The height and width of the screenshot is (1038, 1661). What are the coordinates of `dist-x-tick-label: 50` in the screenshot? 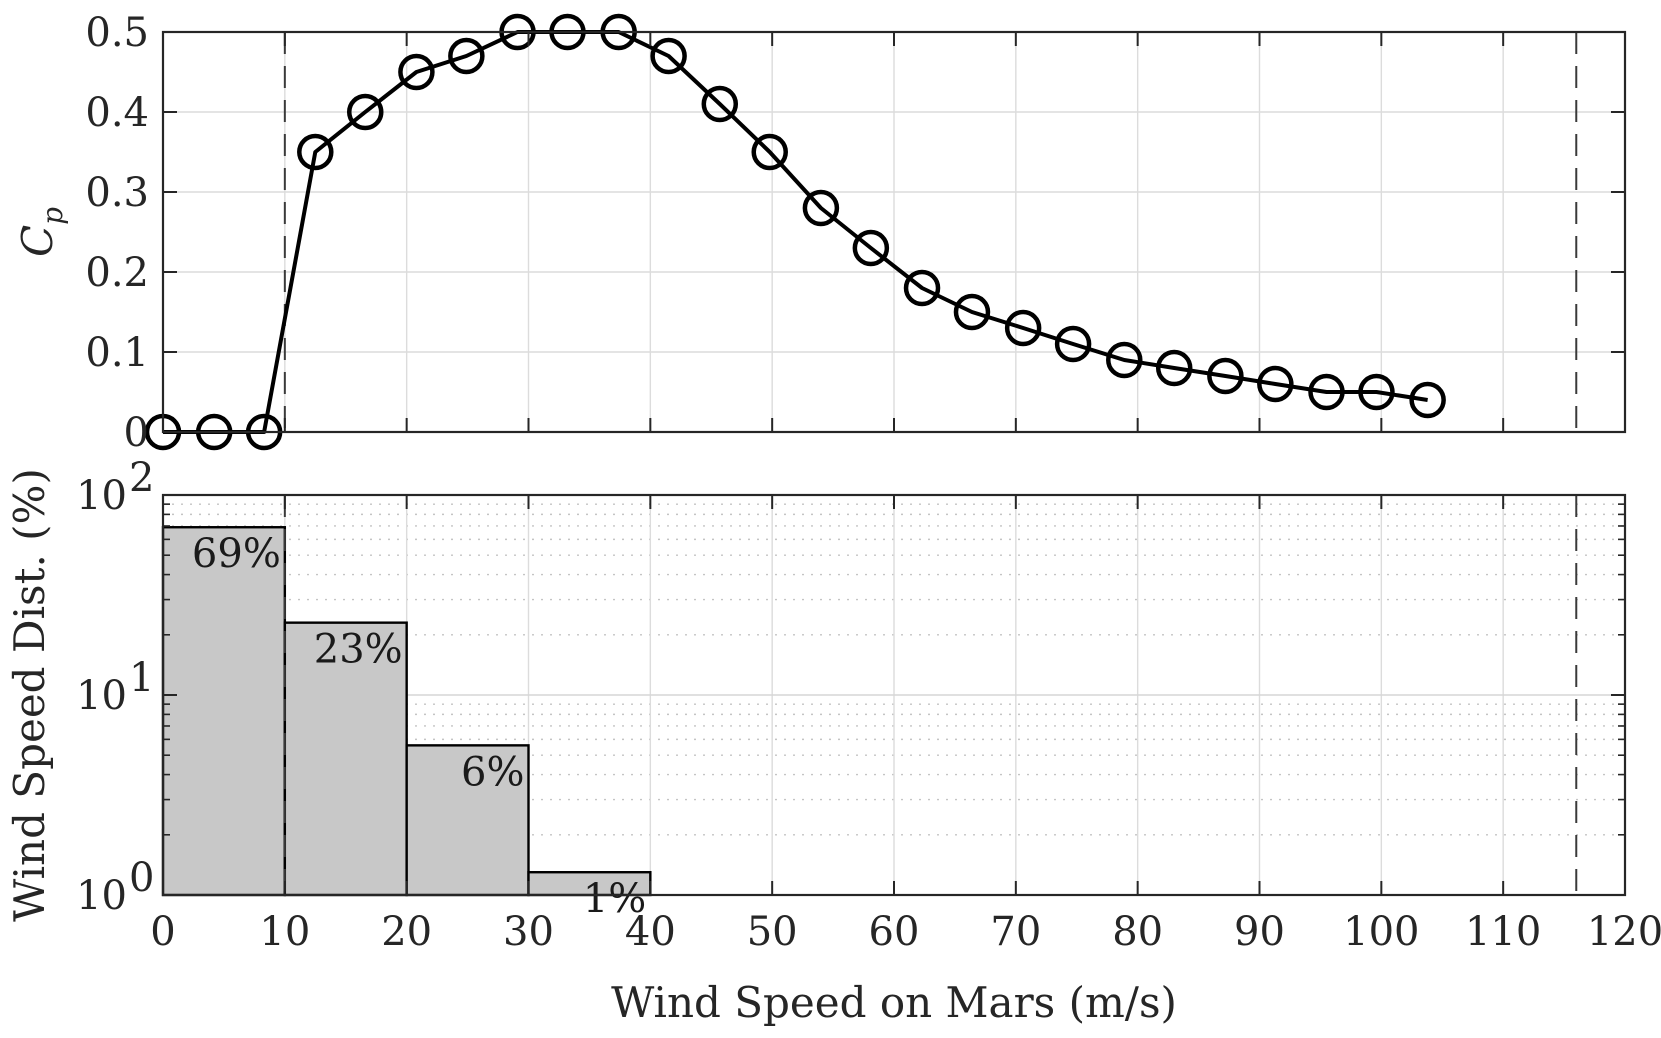 It's located at (772, 932).